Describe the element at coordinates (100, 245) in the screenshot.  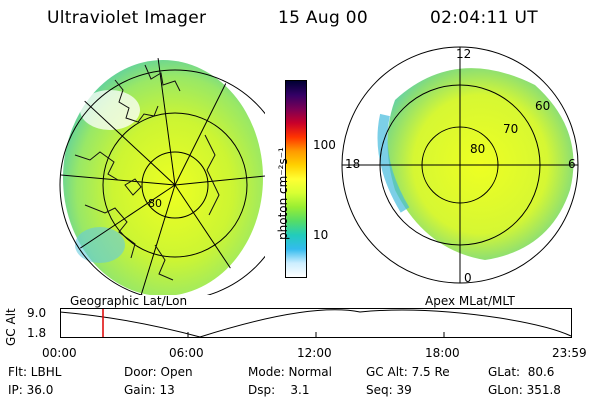
I see `geo-cyan-patch` at that location.